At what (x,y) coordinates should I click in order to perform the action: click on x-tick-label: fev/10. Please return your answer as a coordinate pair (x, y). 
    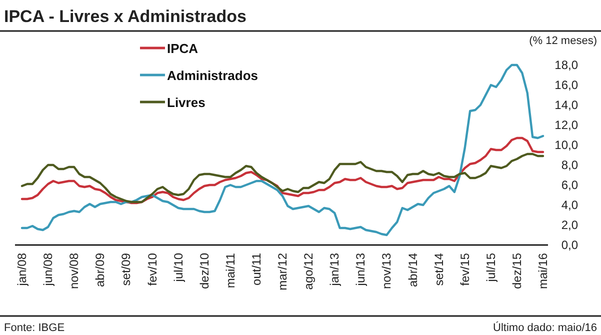
    Looking at the image, I should click on (152, 269).